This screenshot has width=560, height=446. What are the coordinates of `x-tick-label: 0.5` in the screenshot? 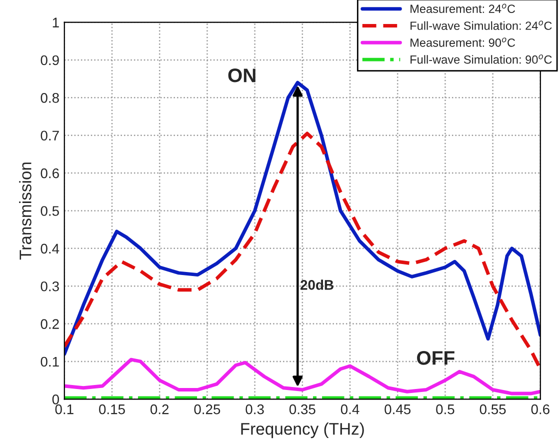 It's located at (445, 409).